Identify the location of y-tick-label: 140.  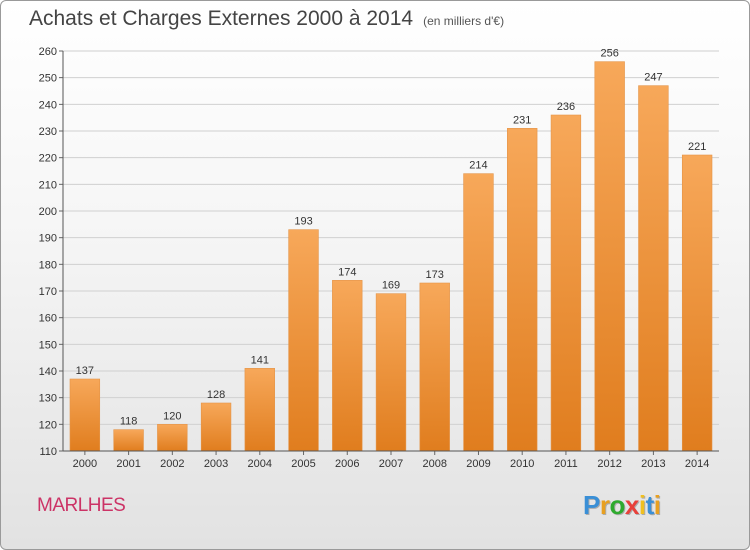
(48, 372).